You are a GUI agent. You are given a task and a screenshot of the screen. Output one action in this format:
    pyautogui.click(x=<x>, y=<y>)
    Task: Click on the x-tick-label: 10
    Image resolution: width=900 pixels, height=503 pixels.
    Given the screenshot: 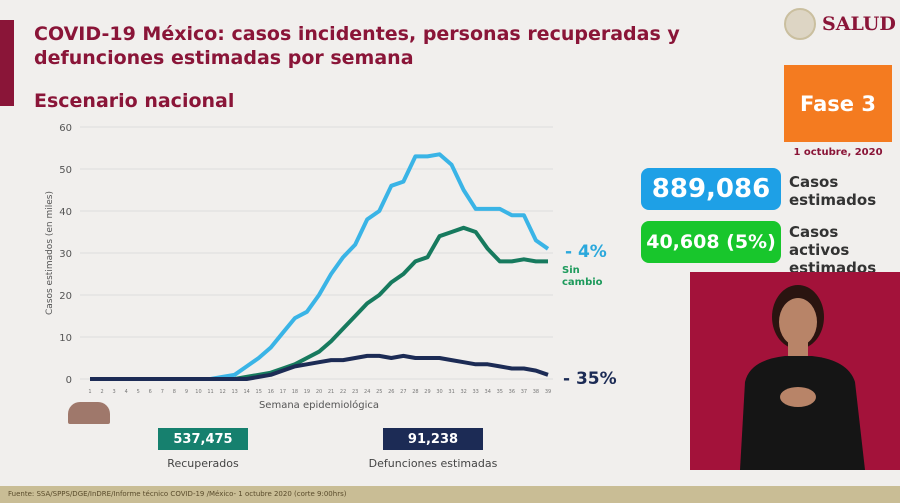 What is the action you would take?
    pyautogui.click(x=198, y=392)
    